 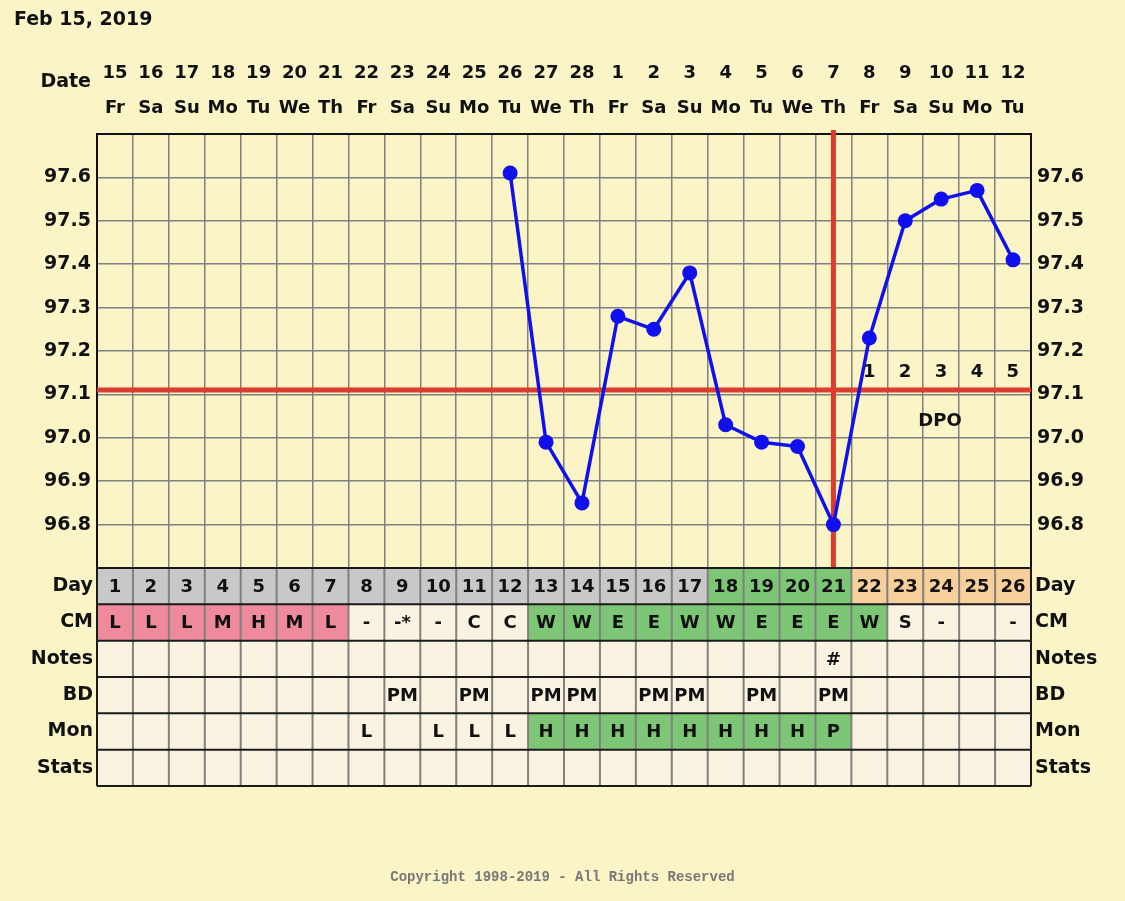 What do you see at coordinates (510, 89) in the screenshot?
I see `x-tick-label: 26 Tu` at bounding box center [510, 89].